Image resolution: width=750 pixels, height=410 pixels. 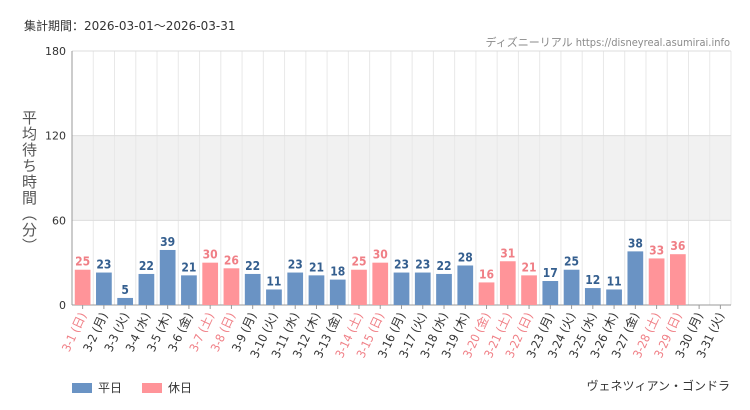 I want to click on legend: 平日 休日, so click(x=142, y=387).